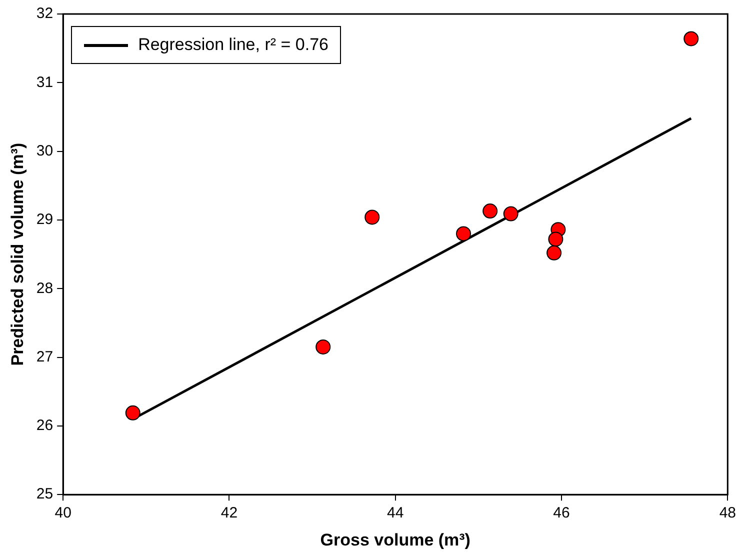  Describe the element at coordinates (45, 288) in the screenshot. I see `y-tick-label: 28` at that location.